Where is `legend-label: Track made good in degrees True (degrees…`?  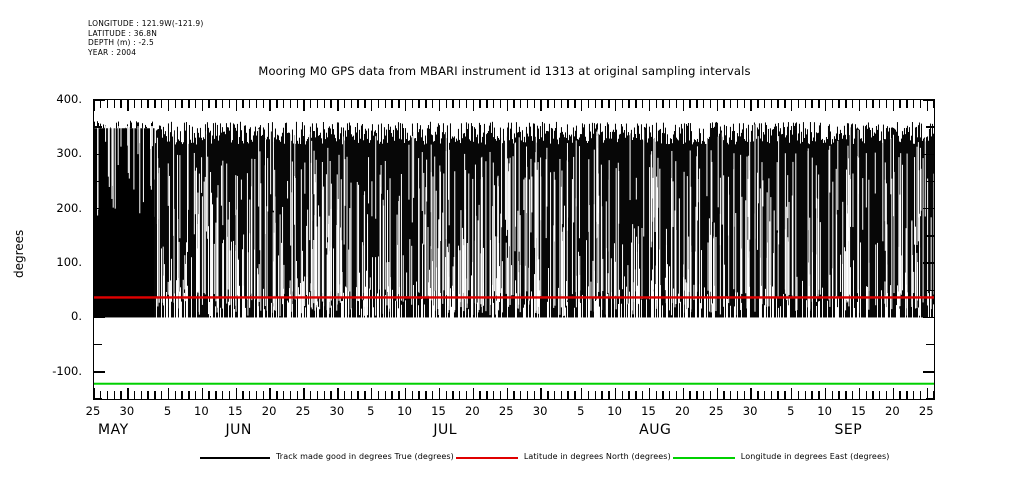
legend-label: Track made good in degrees True (degrees… is located at coordinates (365, 456).